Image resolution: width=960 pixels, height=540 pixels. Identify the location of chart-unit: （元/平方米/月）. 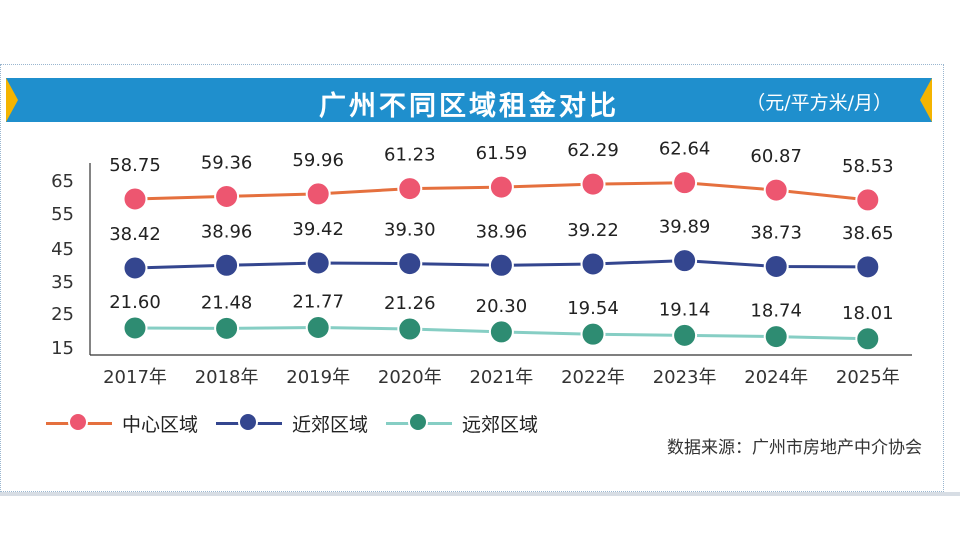
(819, 103).